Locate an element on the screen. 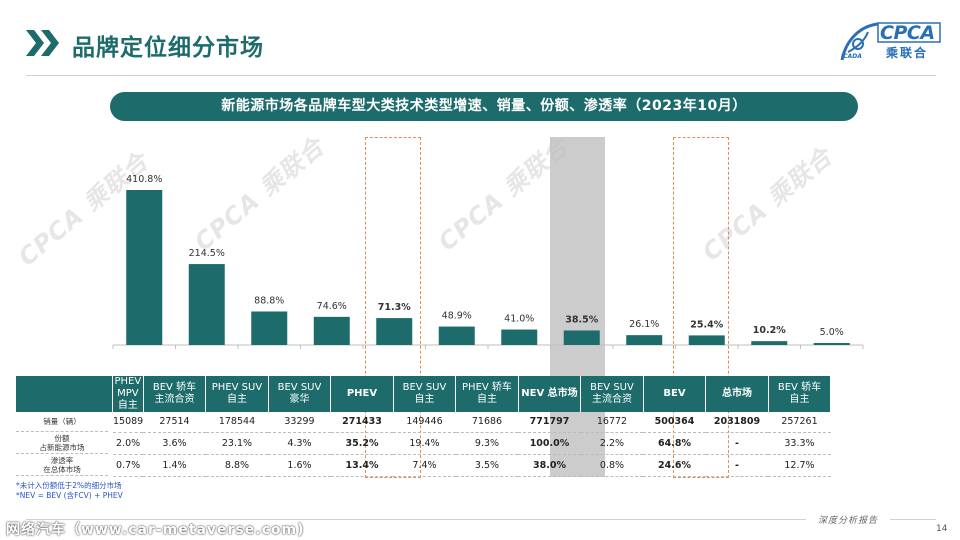 The width and height of the screenshot is (960, 540). phev-highlight-box is located at coordinates (393, 307).